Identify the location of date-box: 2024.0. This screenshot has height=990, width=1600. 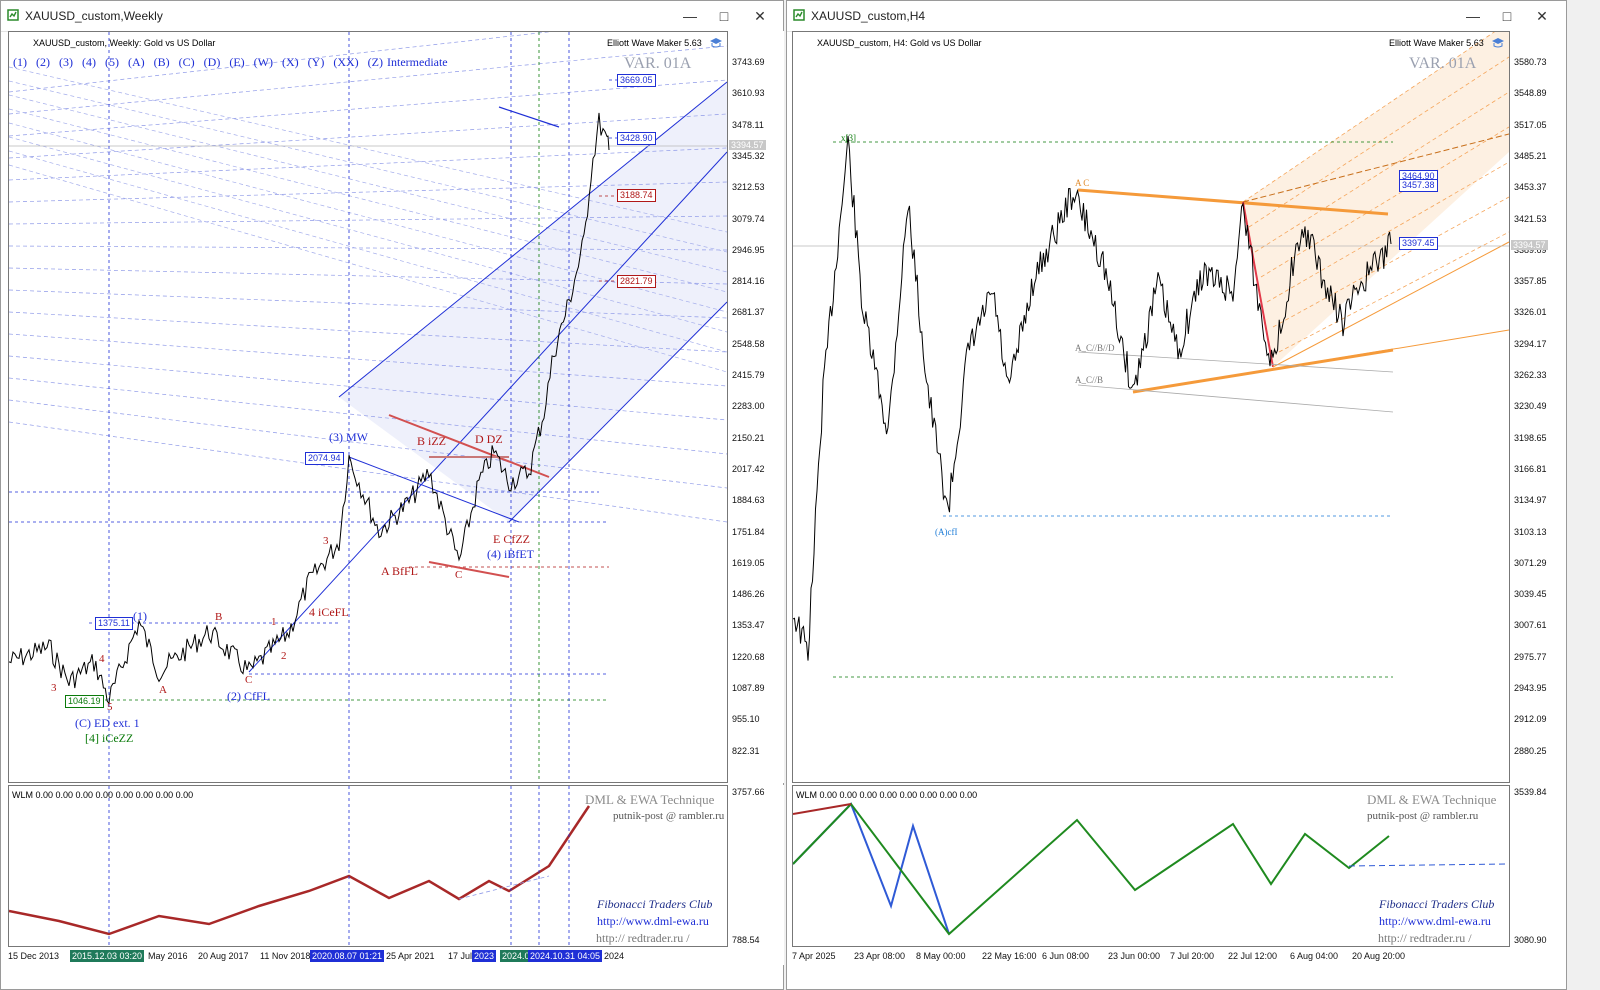
(516, 956).